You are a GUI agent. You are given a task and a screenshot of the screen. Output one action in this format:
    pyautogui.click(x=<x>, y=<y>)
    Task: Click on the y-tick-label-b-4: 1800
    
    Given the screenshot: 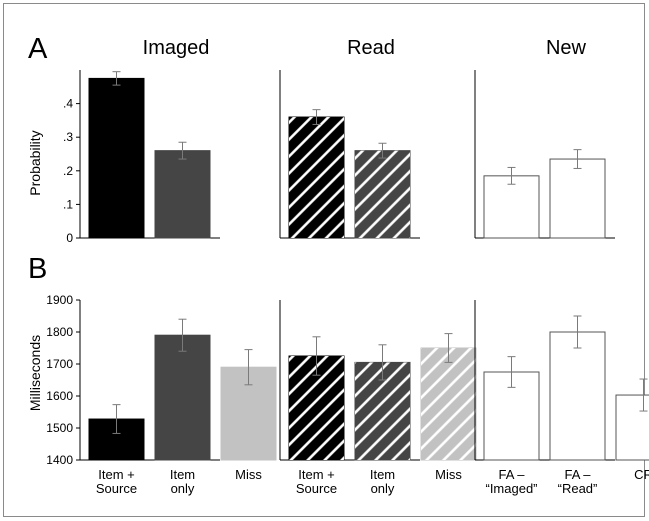 What is the action you would take?
    pyautogui.click(x=59, y=332)
    